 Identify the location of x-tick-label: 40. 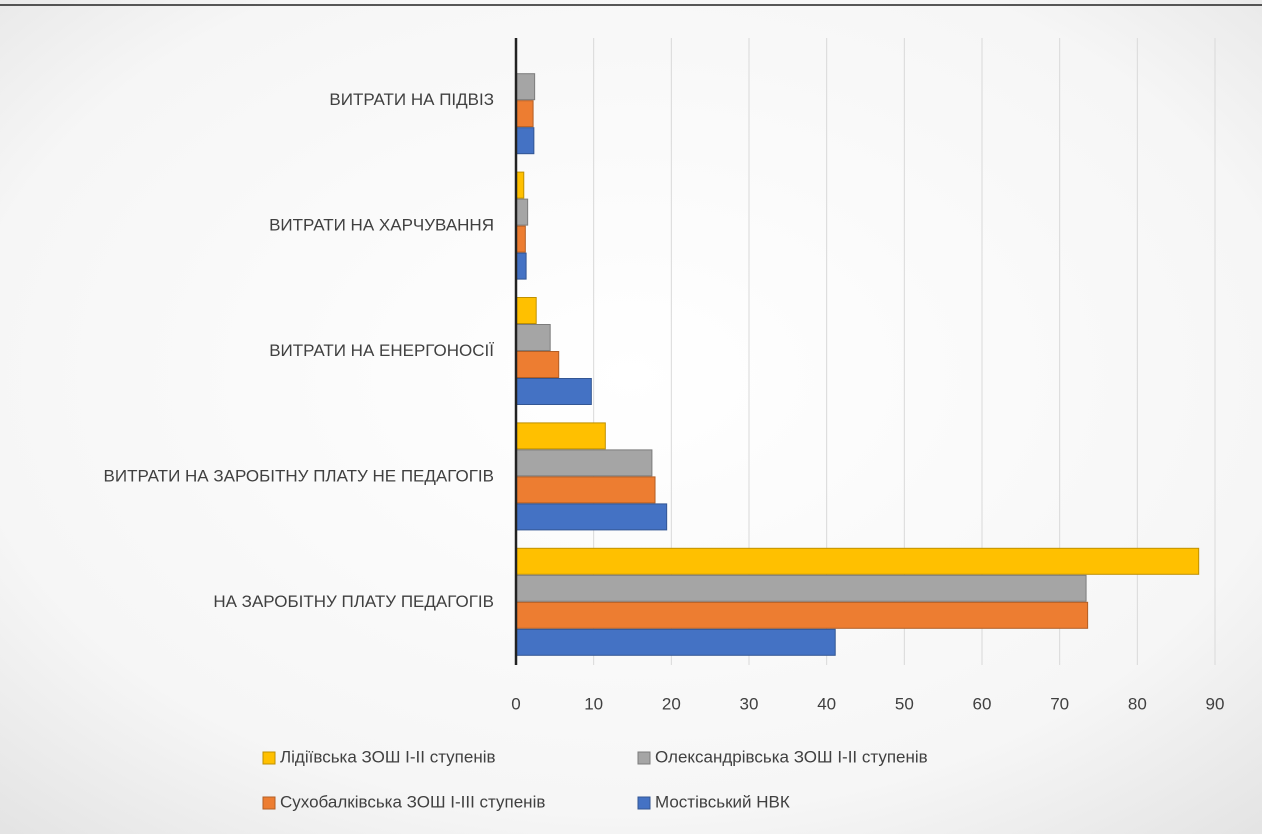
(826, 703).